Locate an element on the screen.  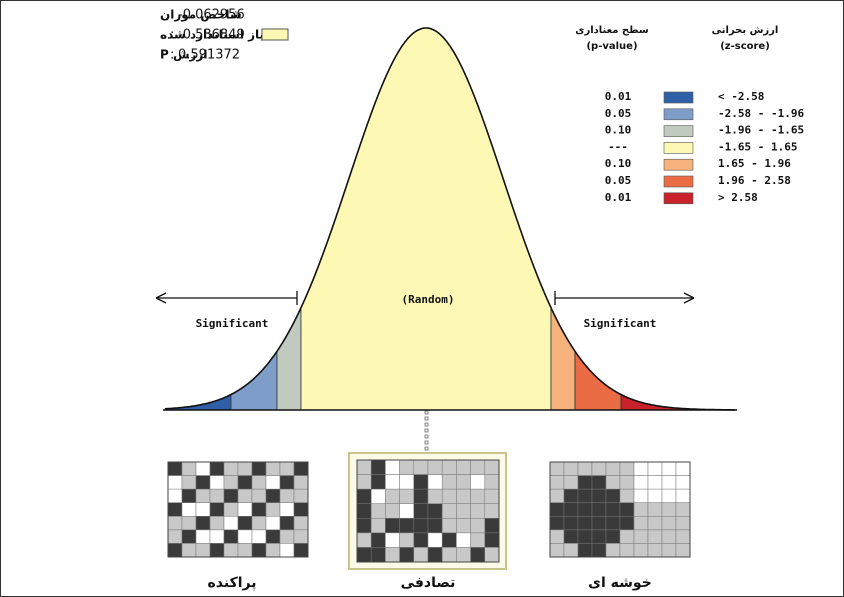
z-range: < -2.58 is located at coordinates (741, 96).